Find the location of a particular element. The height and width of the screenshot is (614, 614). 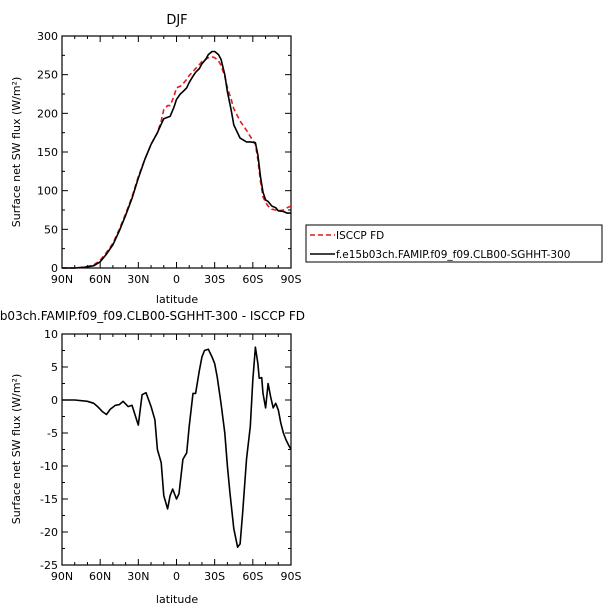

bottom-y-axis-label-text: Surface net SW flux (W/m²) is located at coordinates (16, 449).